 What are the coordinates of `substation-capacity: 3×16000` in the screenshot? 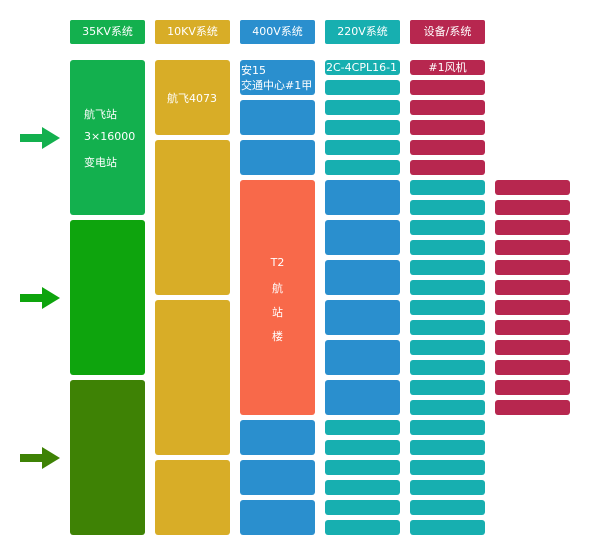 It's located at (110, 136).